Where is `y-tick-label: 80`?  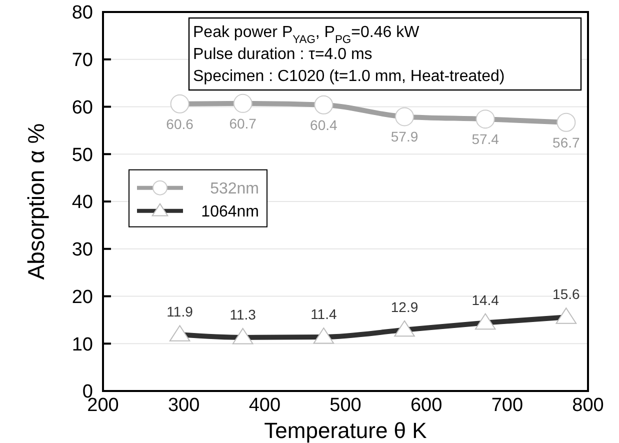
y-tick-label: 80 is located at coordinates (82, 13).